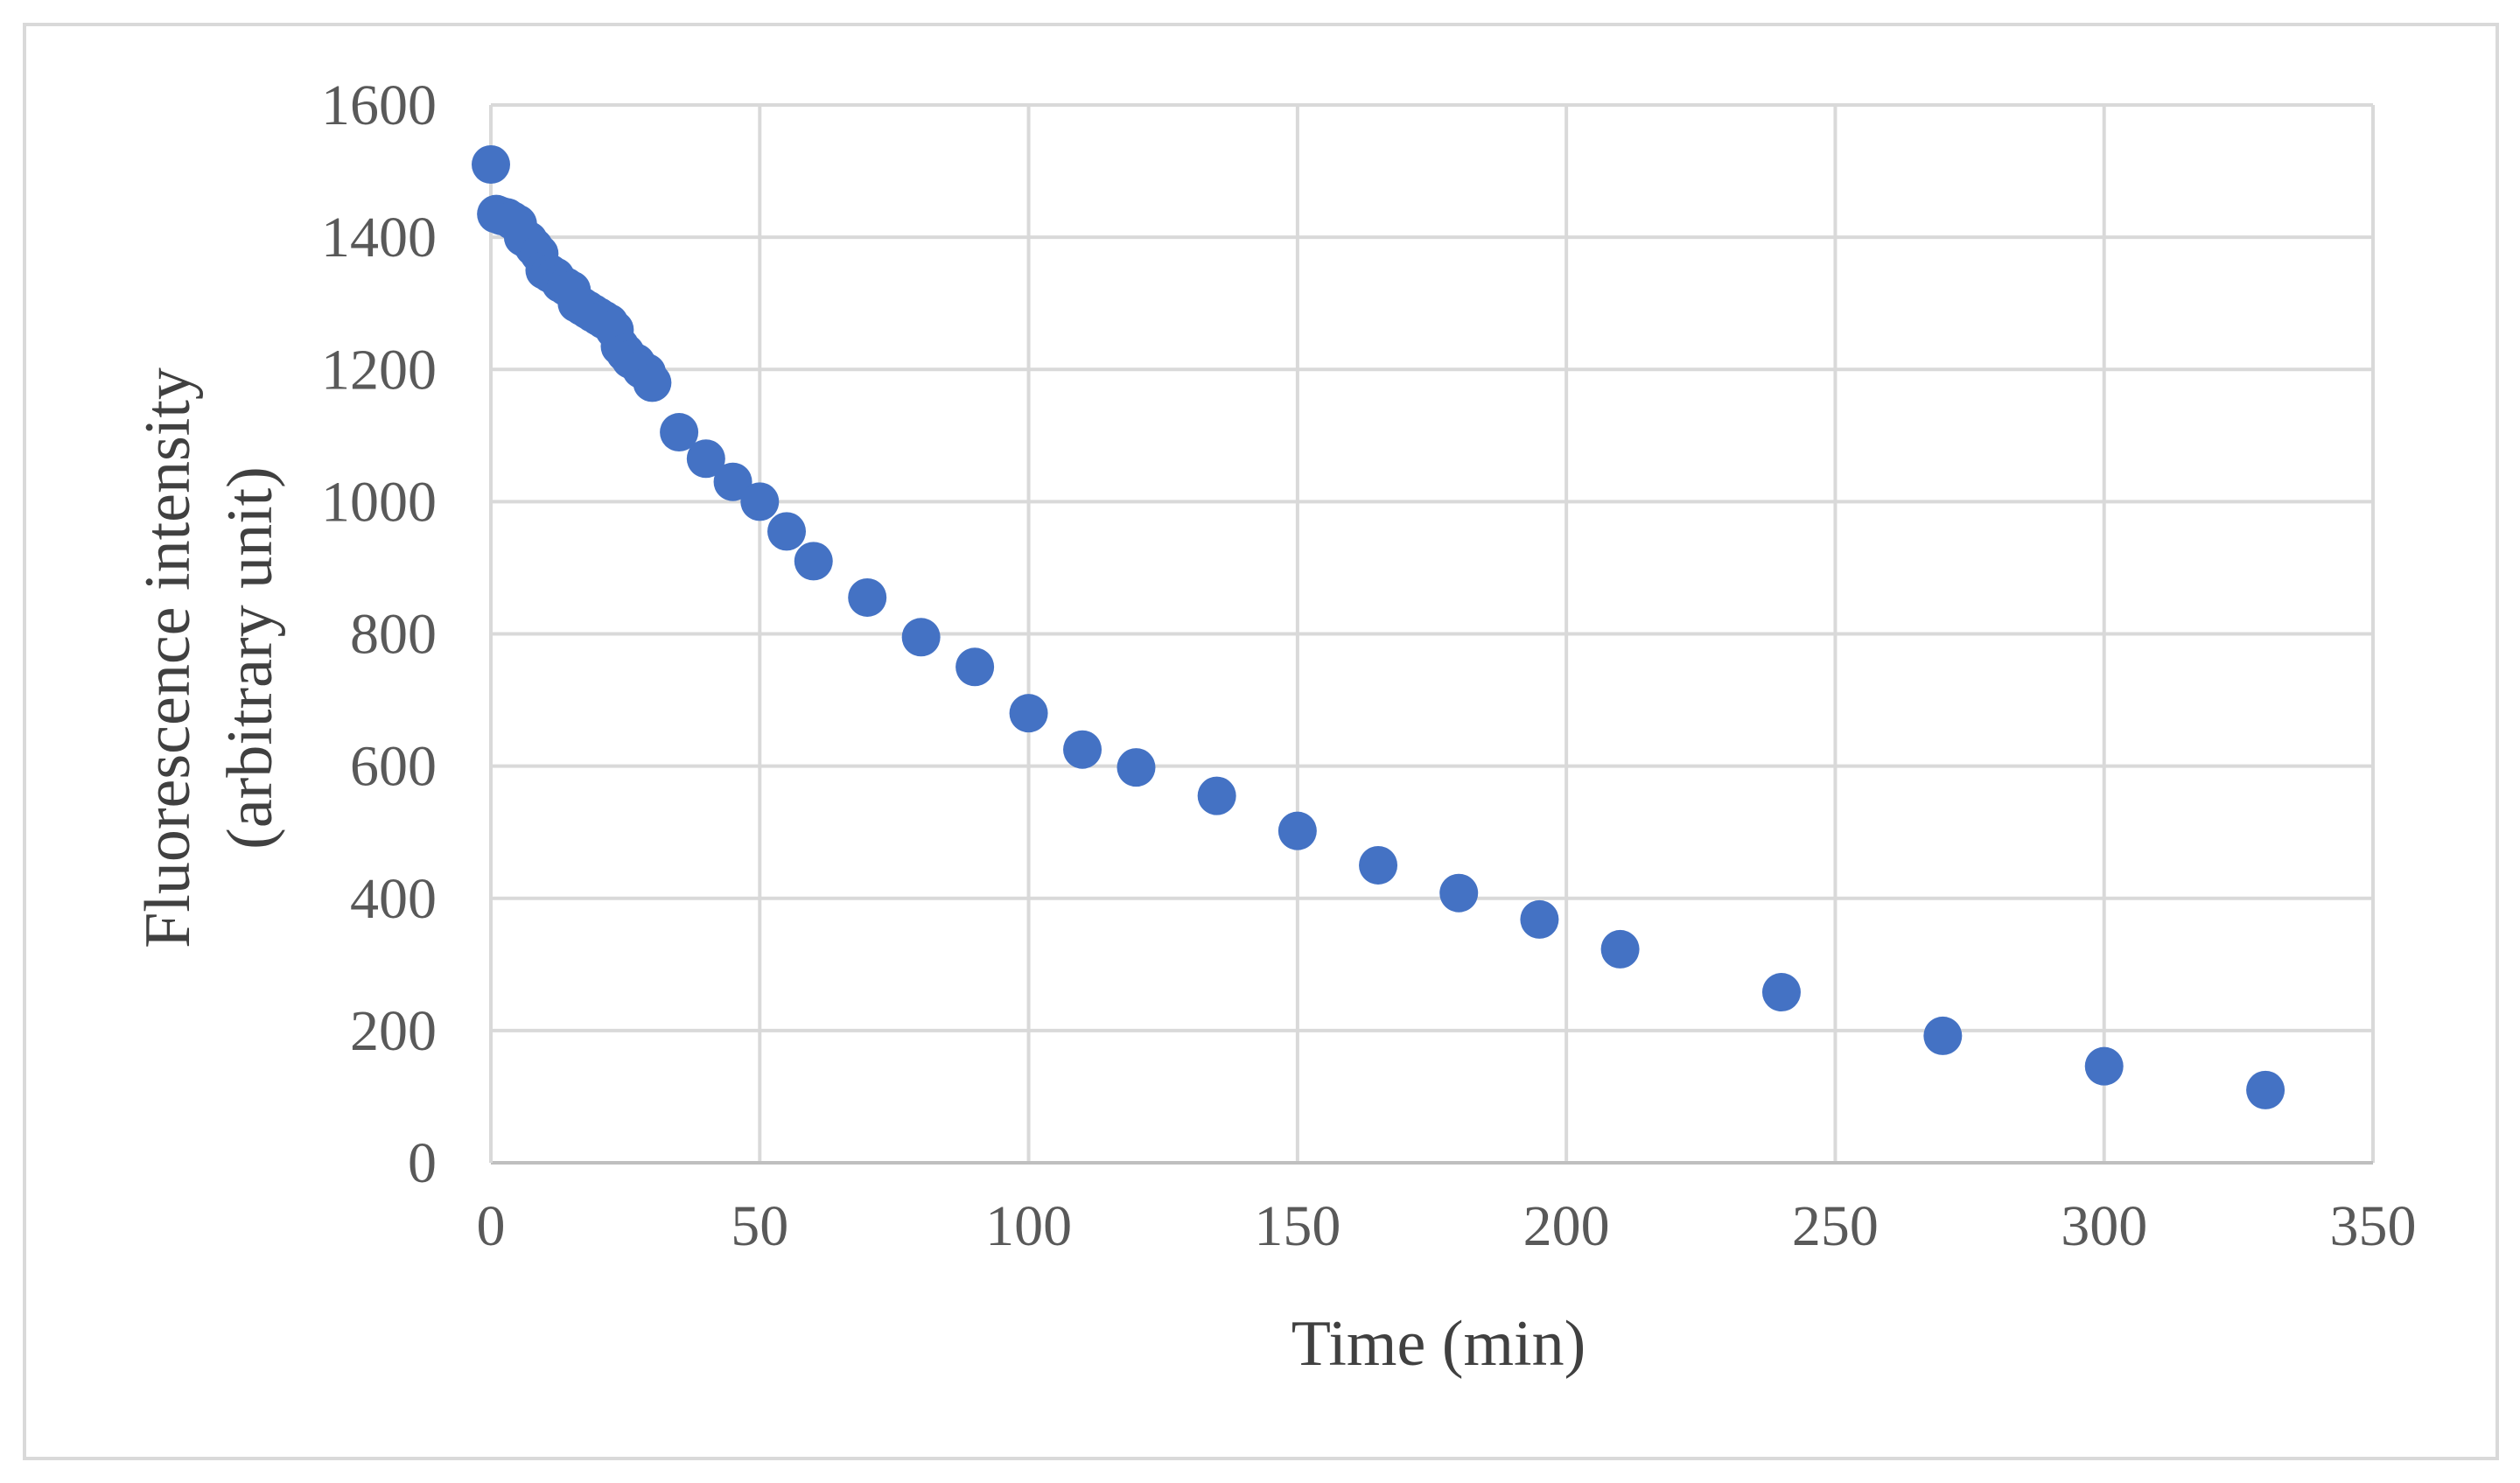 The height and width of the screenshot is (1483, 2520). What do you see at coordinates (2104, 1226) in the screenshot?
I see `x-tick-label: 300` at bounding box center [2104, 1226].